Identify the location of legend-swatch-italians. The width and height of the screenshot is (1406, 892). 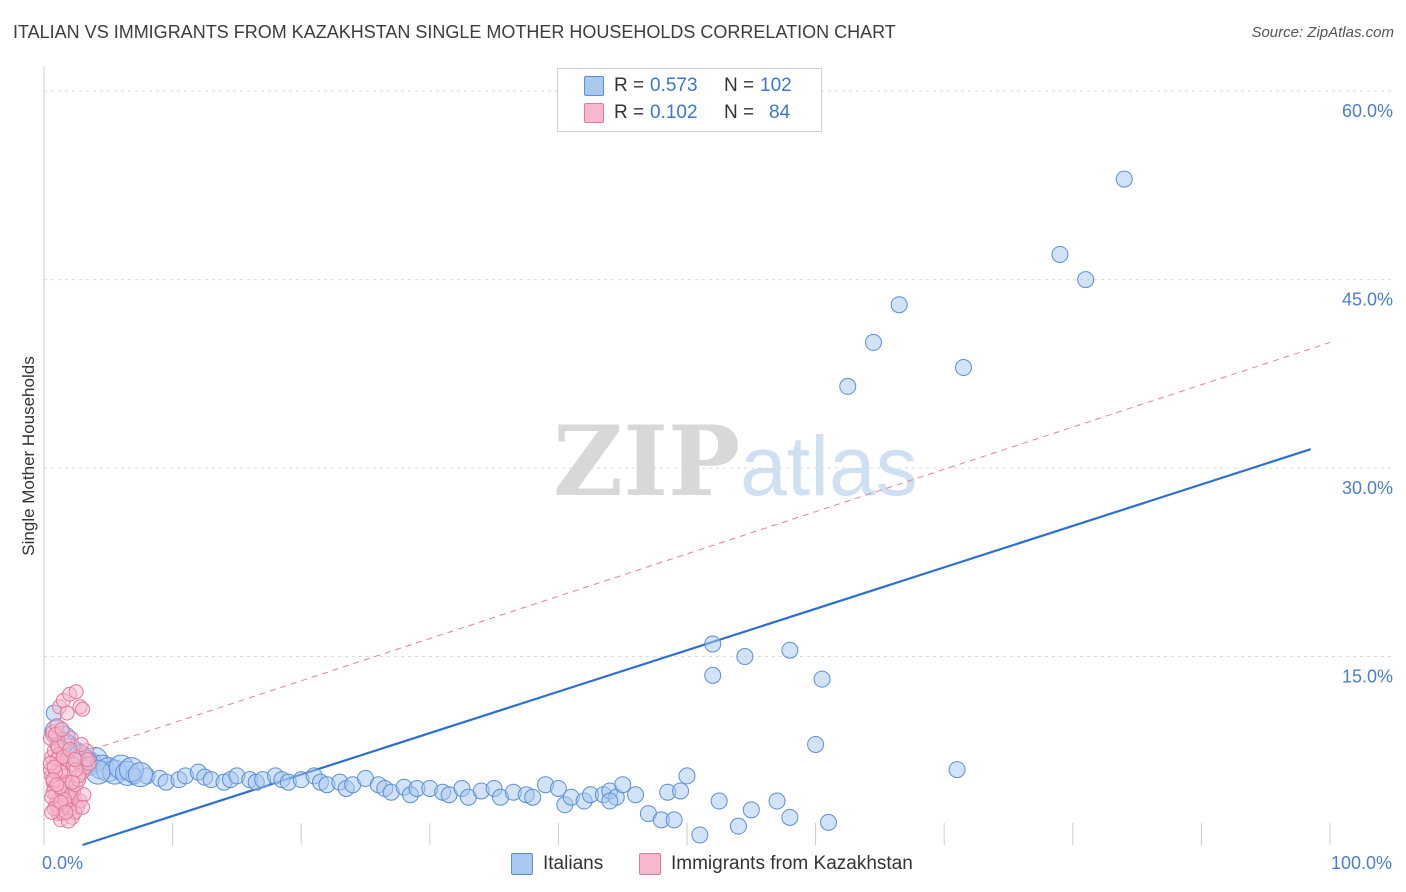
(594, 86).